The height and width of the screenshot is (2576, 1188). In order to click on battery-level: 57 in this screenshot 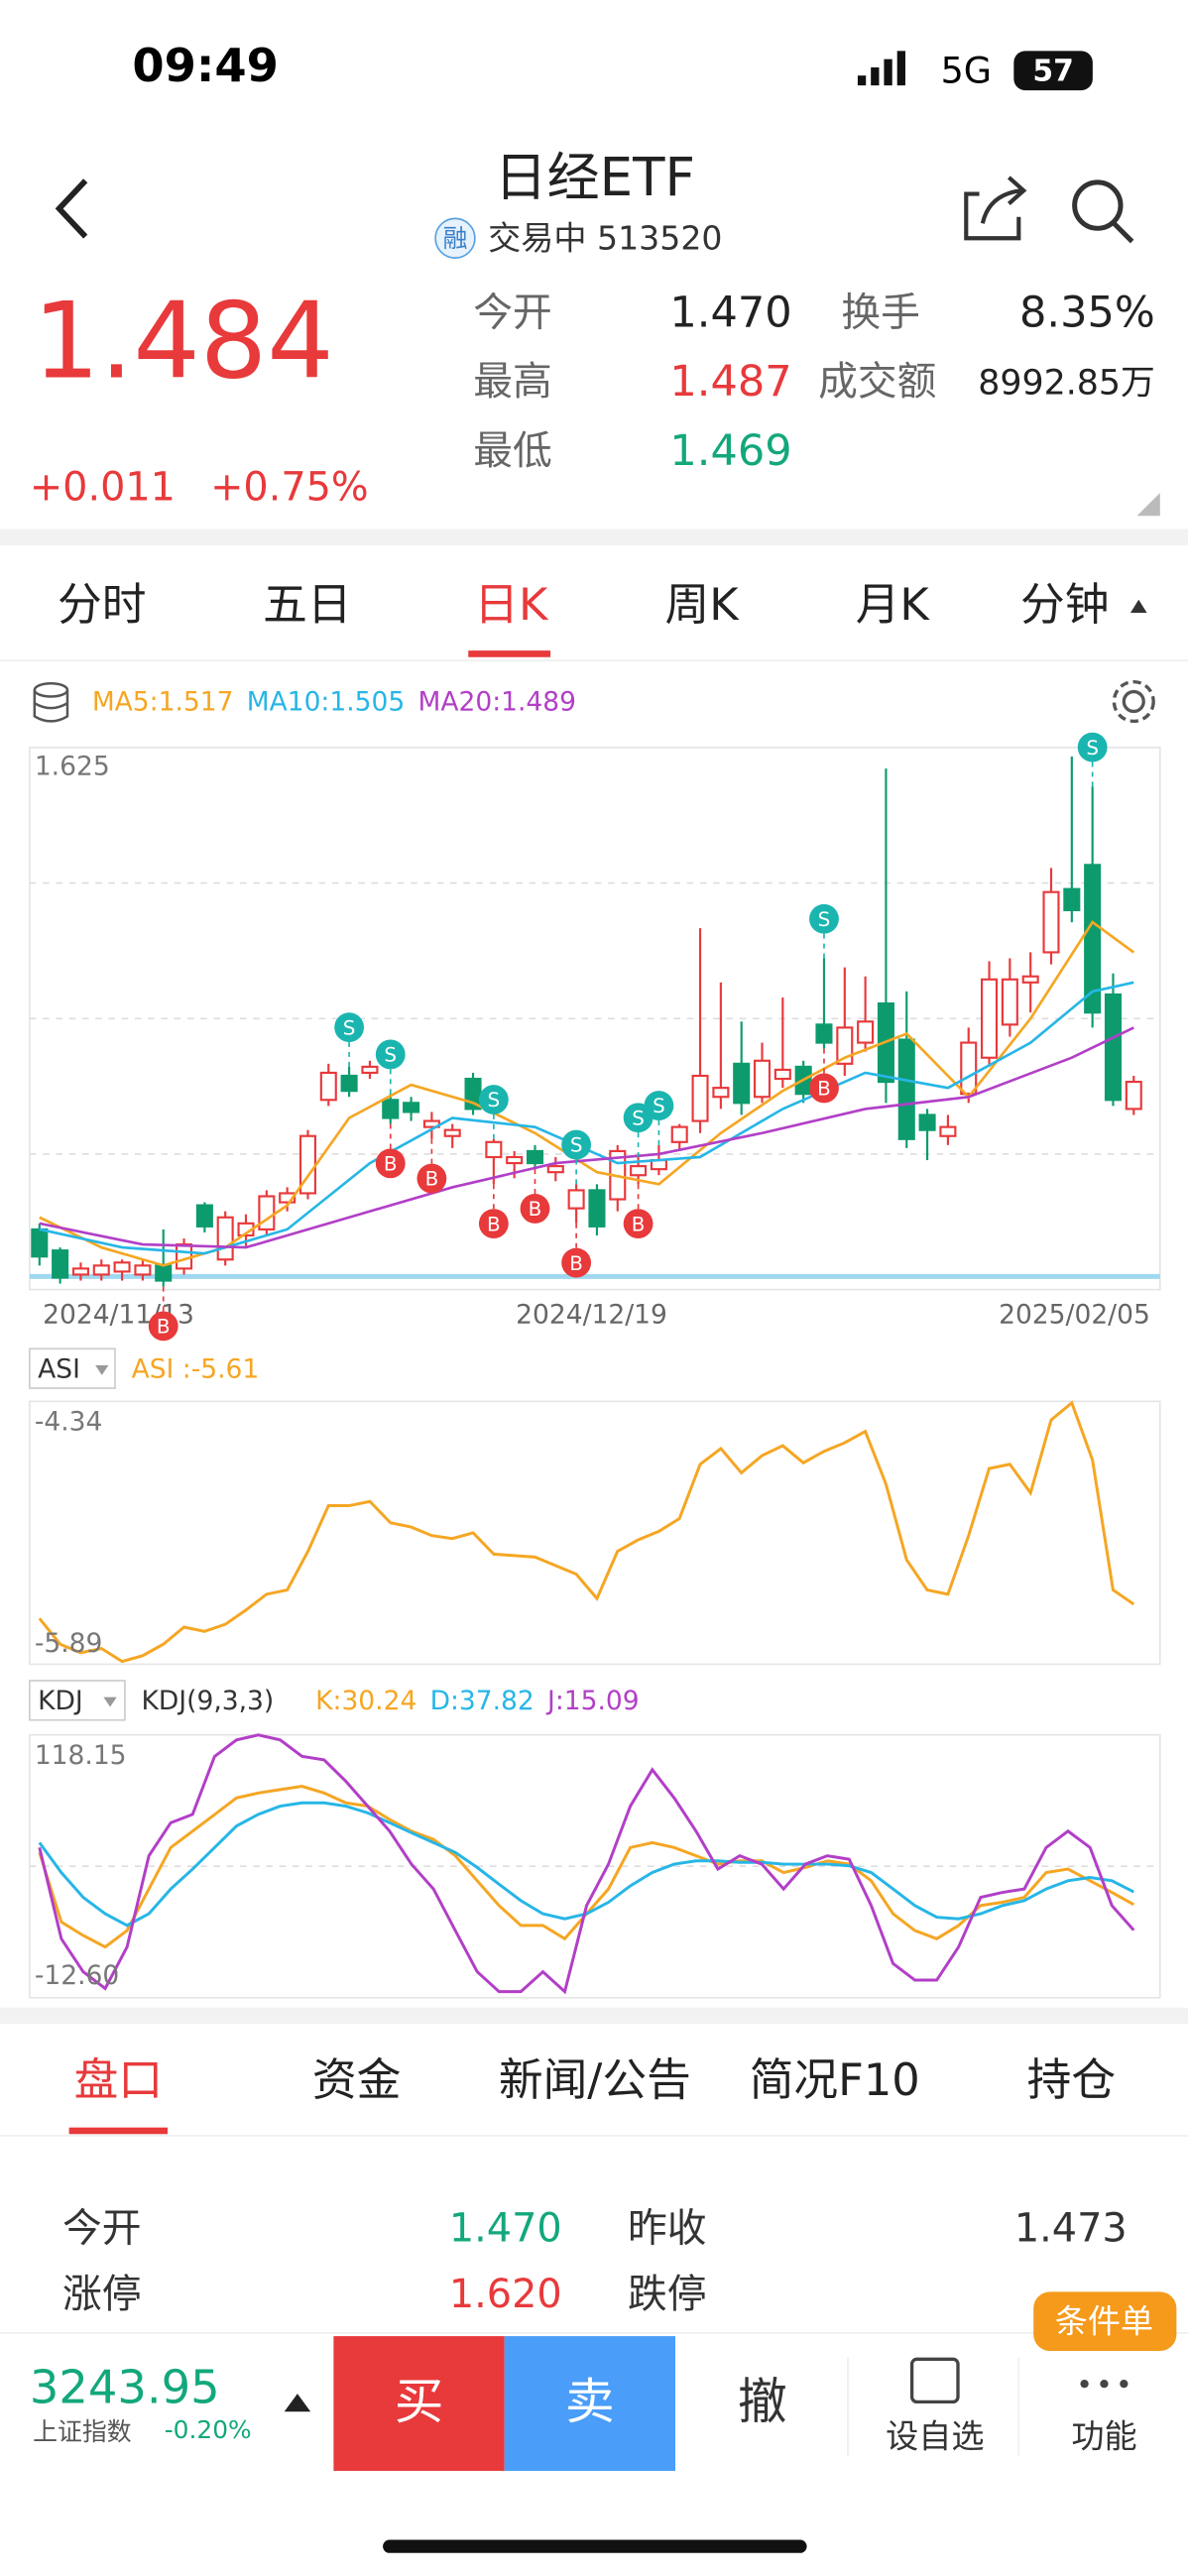, I will do `click(1053, 71)`.